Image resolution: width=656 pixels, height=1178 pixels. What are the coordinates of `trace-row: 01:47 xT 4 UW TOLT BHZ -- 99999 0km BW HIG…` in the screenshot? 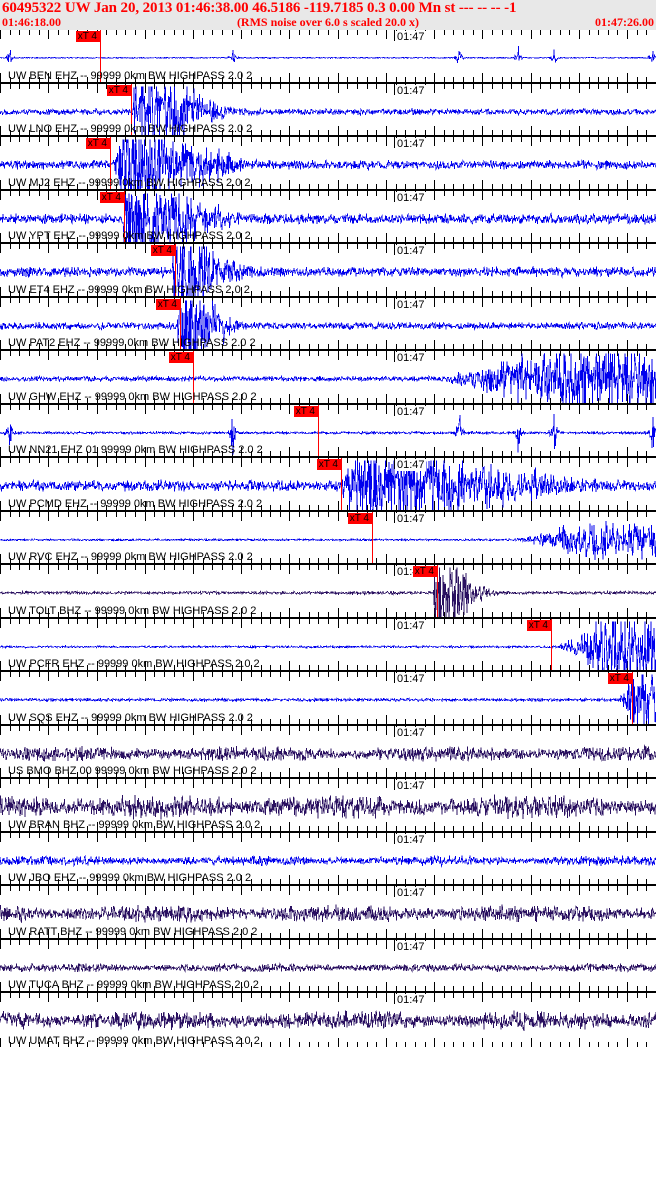 It's located at (328, 592).